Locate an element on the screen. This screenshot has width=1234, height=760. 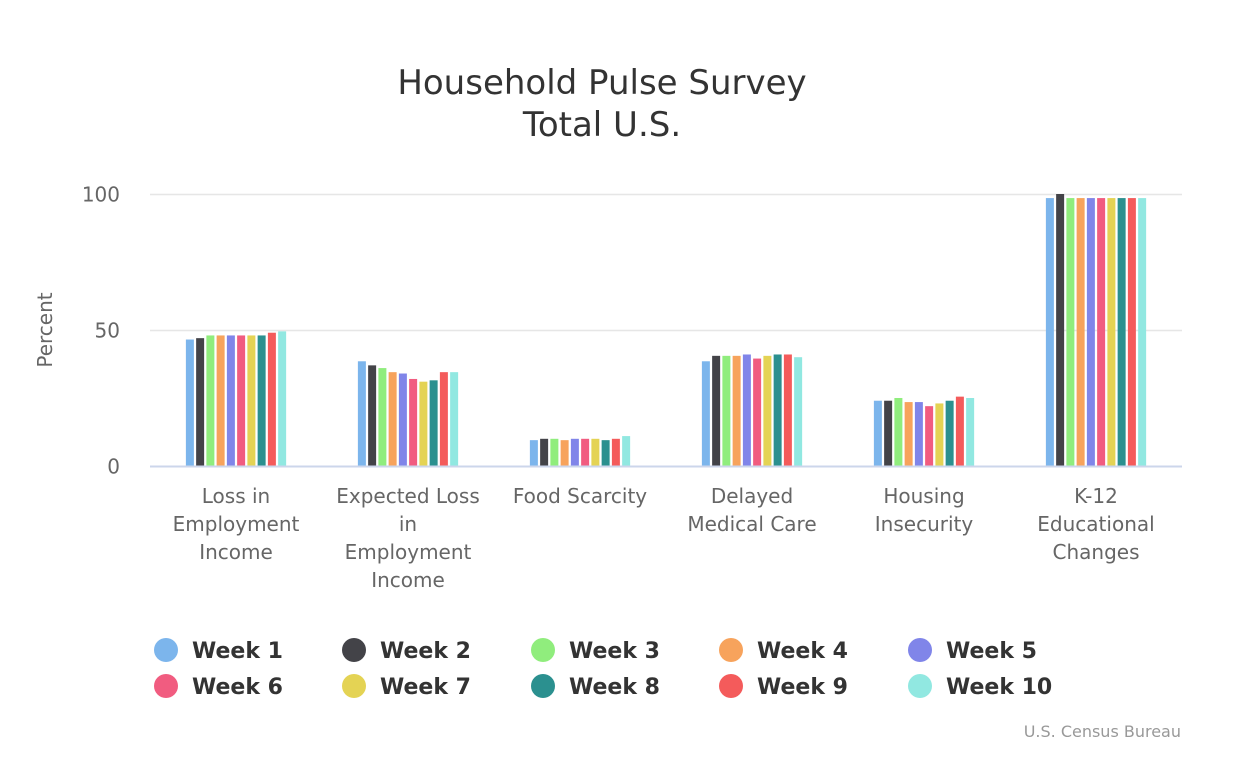
legend-item: Week 2 is located at coordinates (406, 651).